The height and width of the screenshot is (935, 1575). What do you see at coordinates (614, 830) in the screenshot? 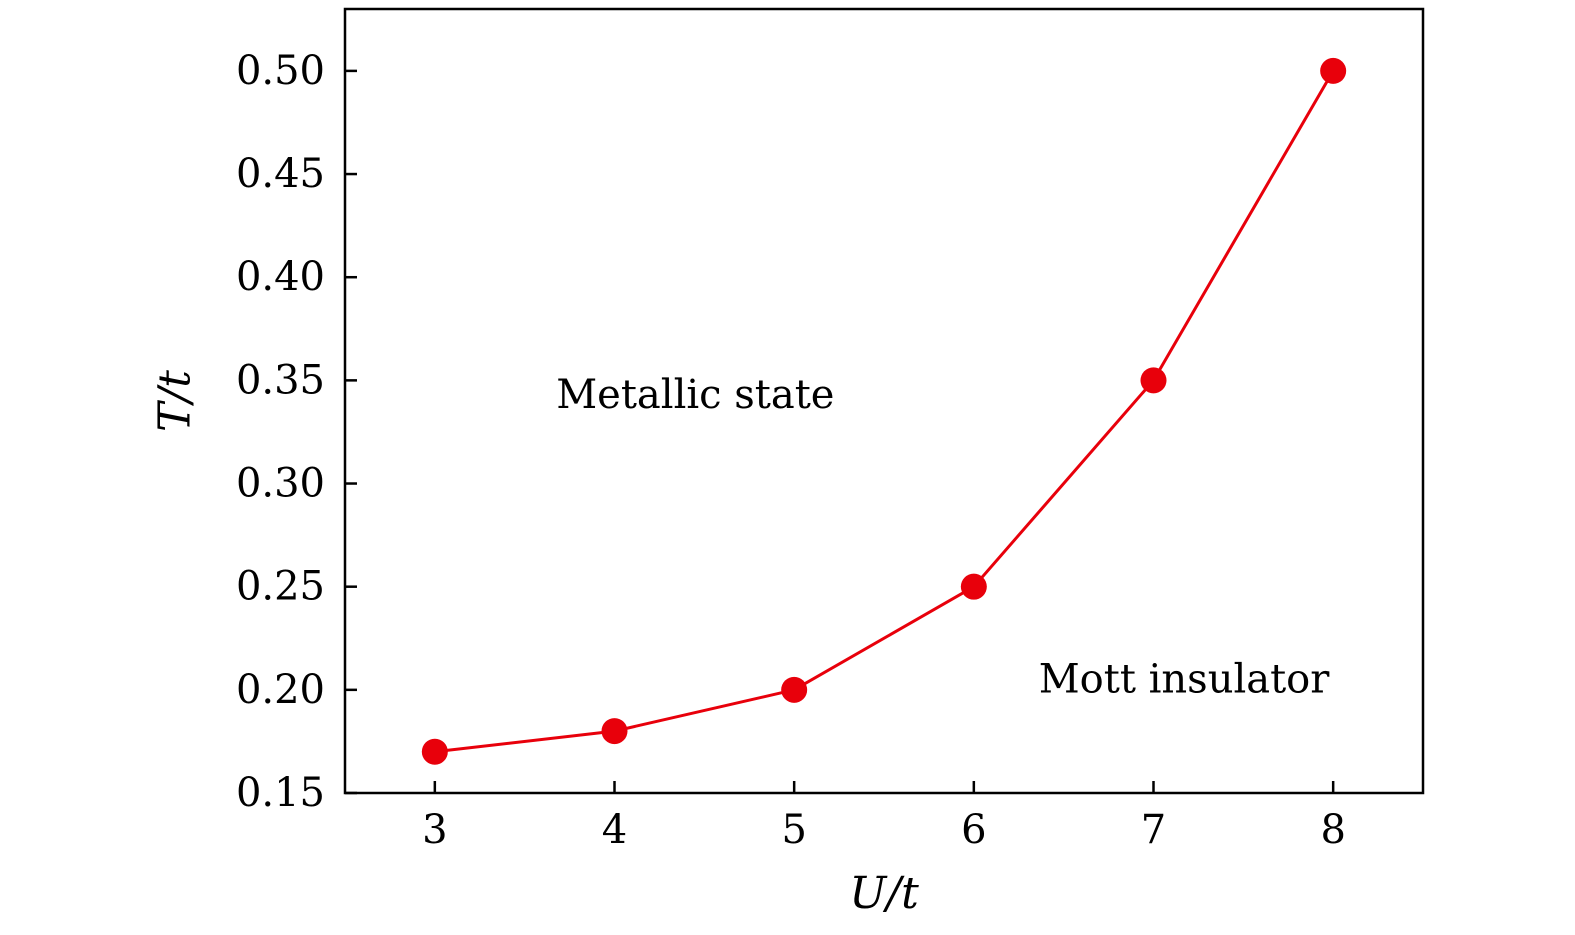
I see `x-tick-label: 4` at bounding box center [614, 830].